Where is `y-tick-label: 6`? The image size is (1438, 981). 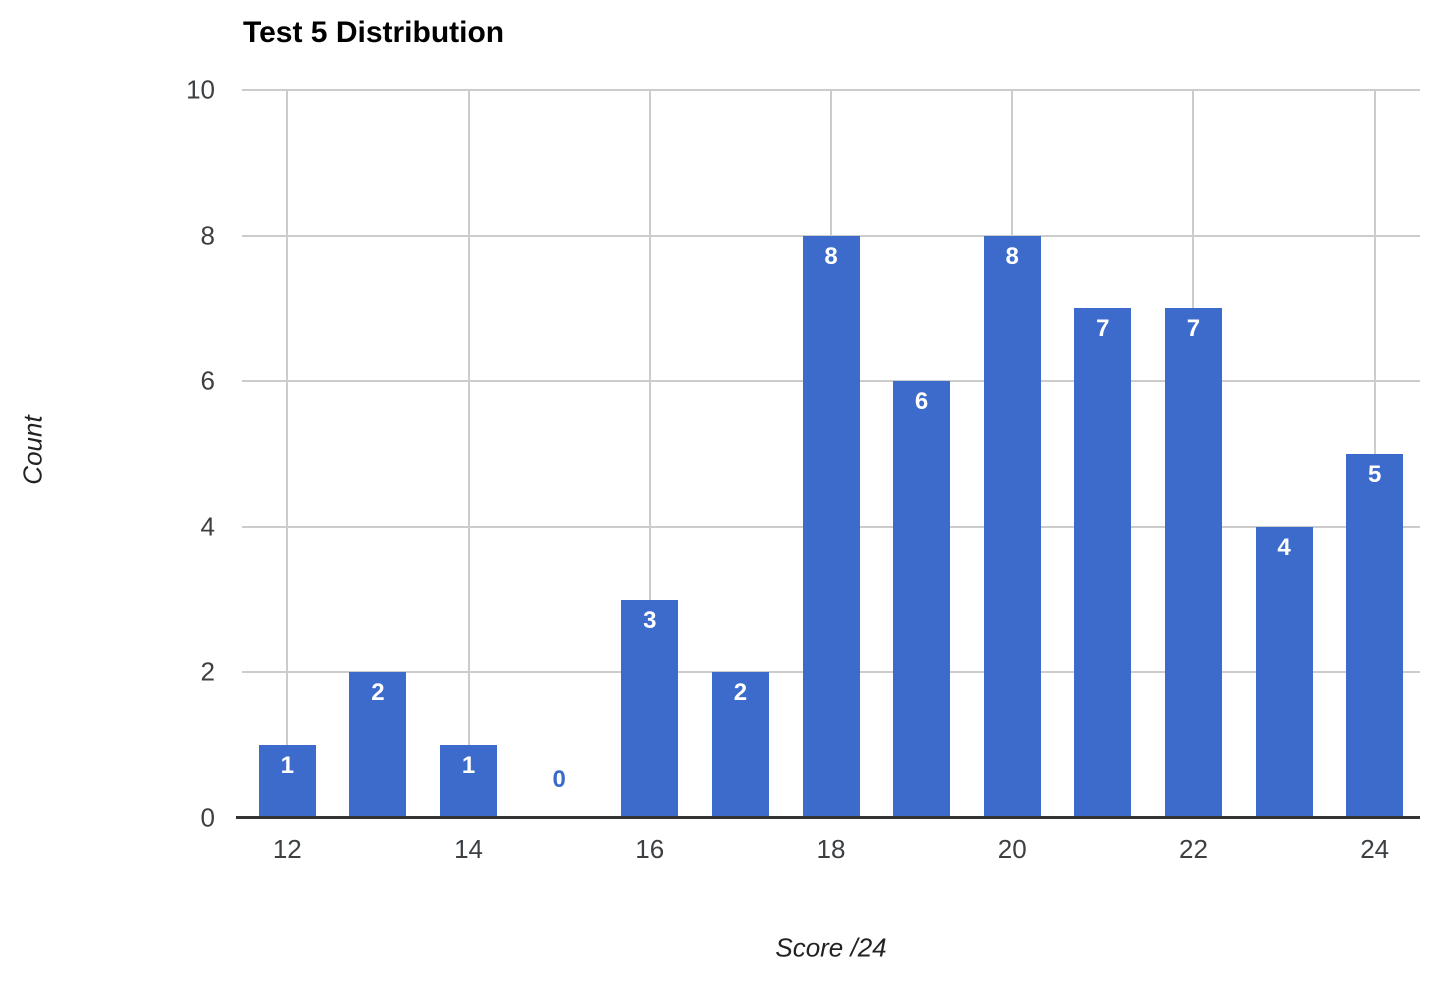
y-tick-label: 6 is located at coordinates (207, 380).